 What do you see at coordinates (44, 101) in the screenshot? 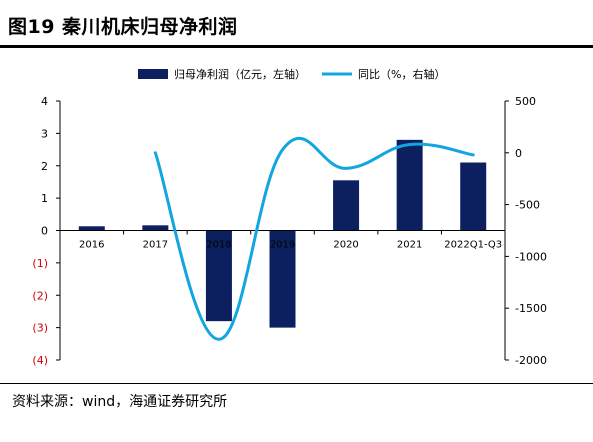
I see `left-axis-tick-label: 4` at bounding box center [44, 101].